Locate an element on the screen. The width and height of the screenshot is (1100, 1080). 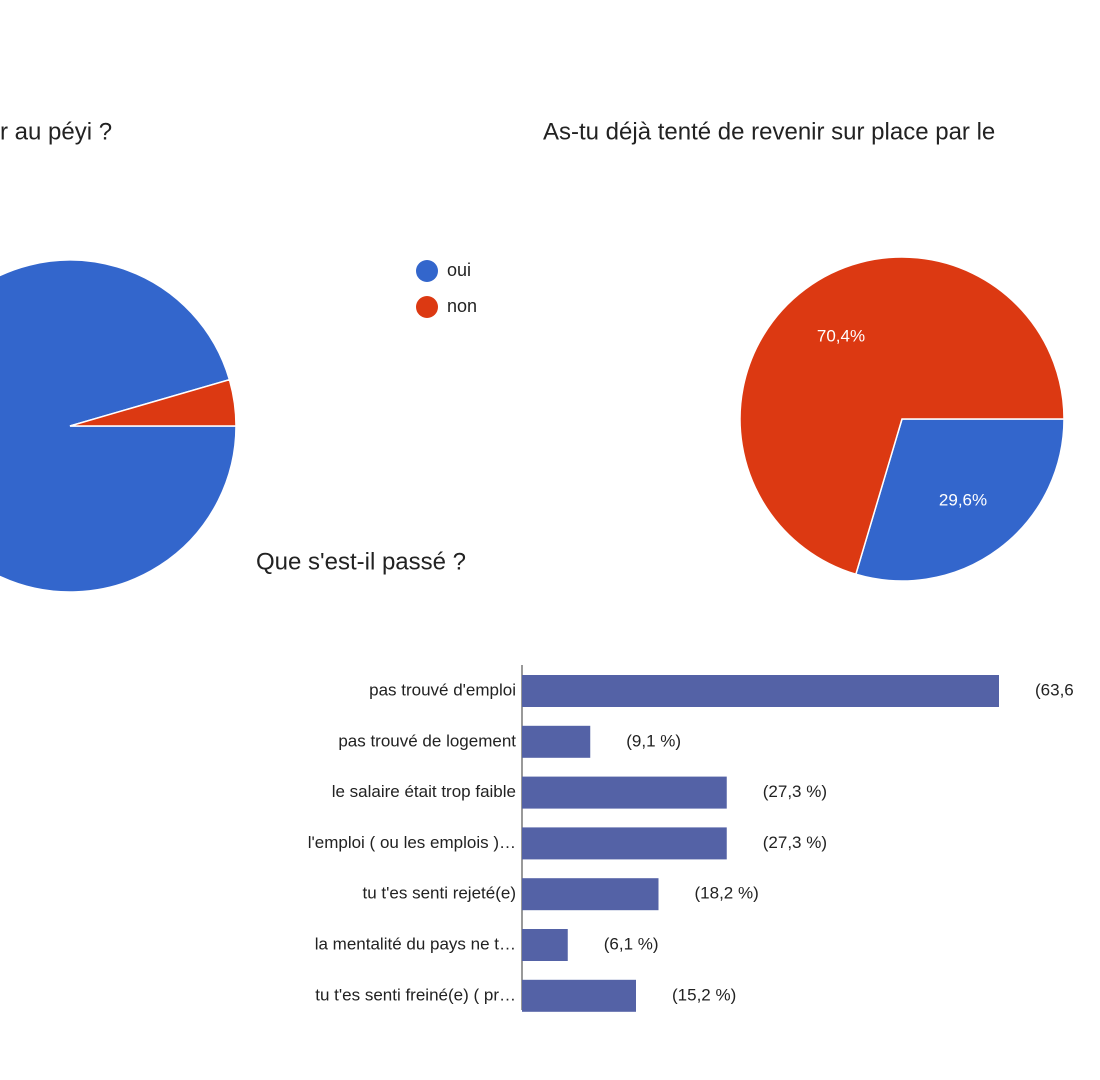
category-label: le salaire était trop faible is located at coordinates (424, 791).